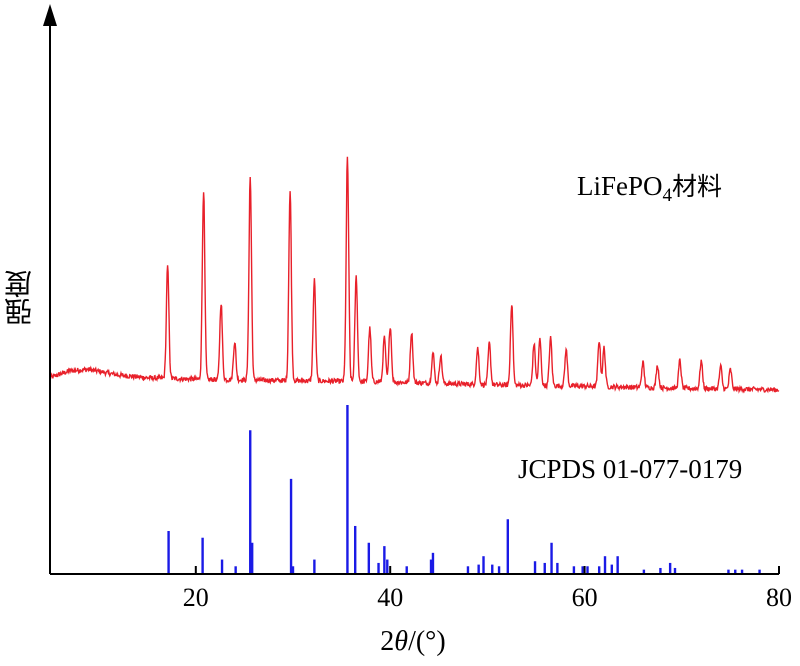 This screenshot has height=666, width=800. Describe the element at coordinates (196, 597) in the screenshot. I see `x-tick-label: 20` at that location.